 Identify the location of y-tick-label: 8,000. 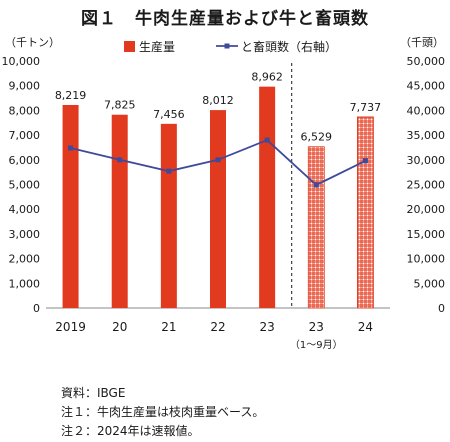
(25, 110).